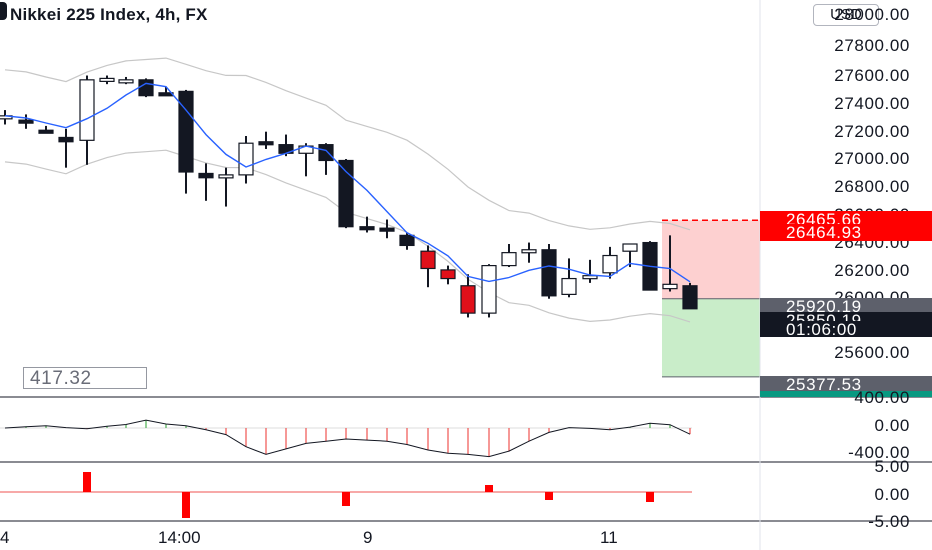  Describe the element at coordinates (711, 259) in the screenshot. I see `stop-zone` at that location.